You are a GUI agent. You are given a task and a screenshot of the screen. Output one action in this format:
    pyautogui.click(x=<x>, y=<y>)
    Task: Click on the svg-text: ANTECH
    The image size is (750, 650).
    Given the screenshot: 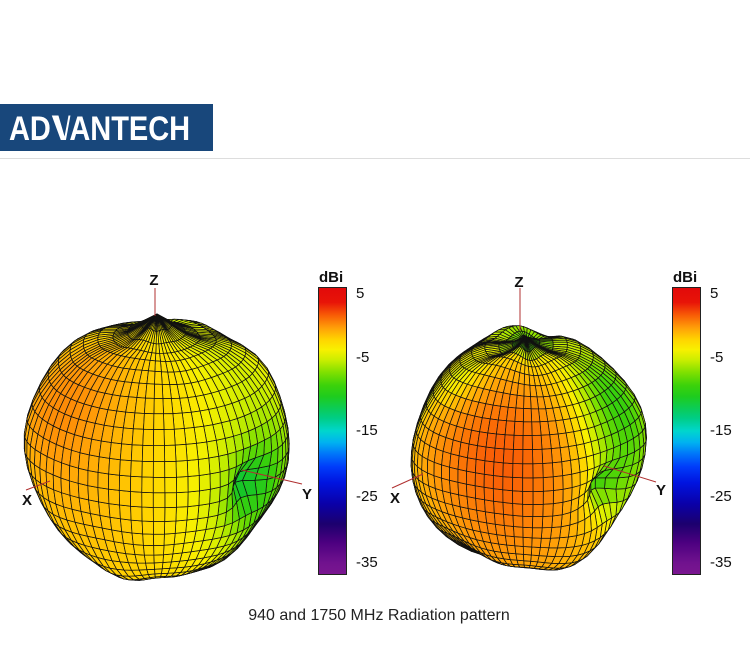 What is the action you would take?
    pyautogui.click(x=129, y=128)
    